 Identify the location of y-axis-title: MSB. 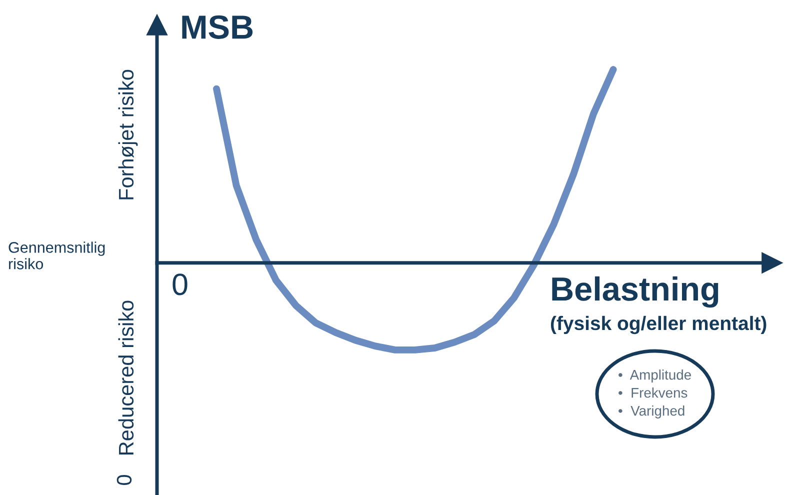
(217, 27).